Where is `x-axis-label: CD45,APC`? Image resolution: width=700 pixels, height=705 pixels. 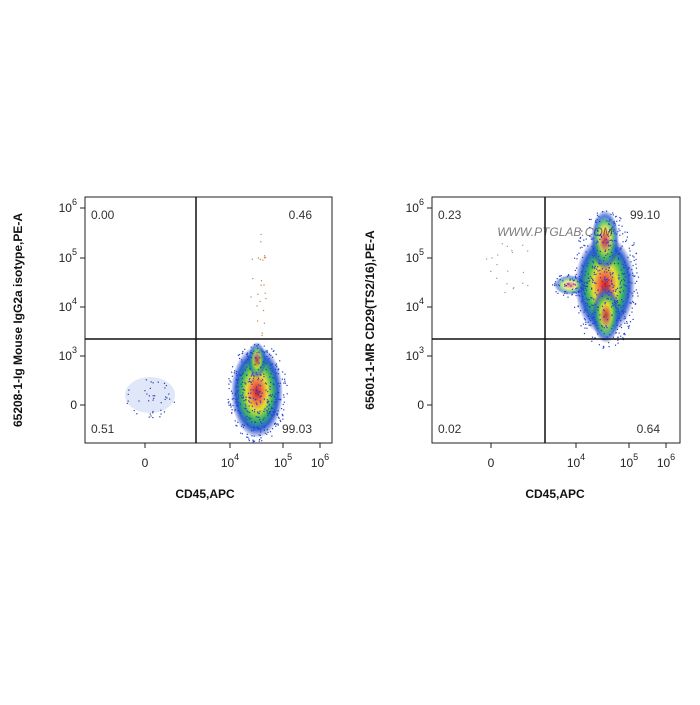
x-axis-label: CD45,APC is located at coordinates (555, 494).